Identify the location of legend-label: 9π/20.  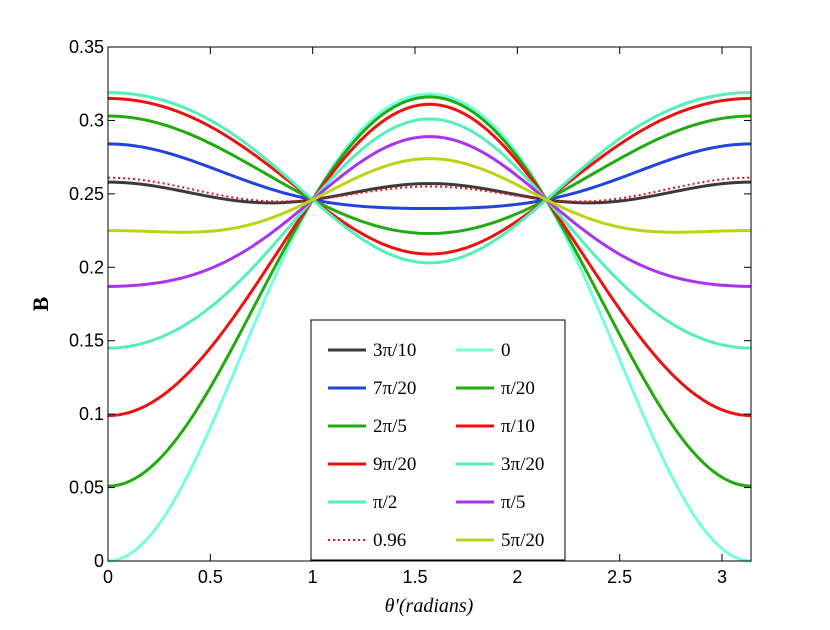
(394, 464).